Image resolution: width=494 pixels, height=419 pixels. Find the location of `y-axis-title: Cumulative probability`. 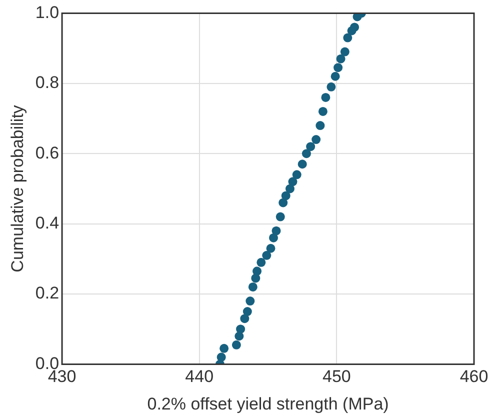

y-axis-title: Cumulative probability is located at coordinates (17, 188).